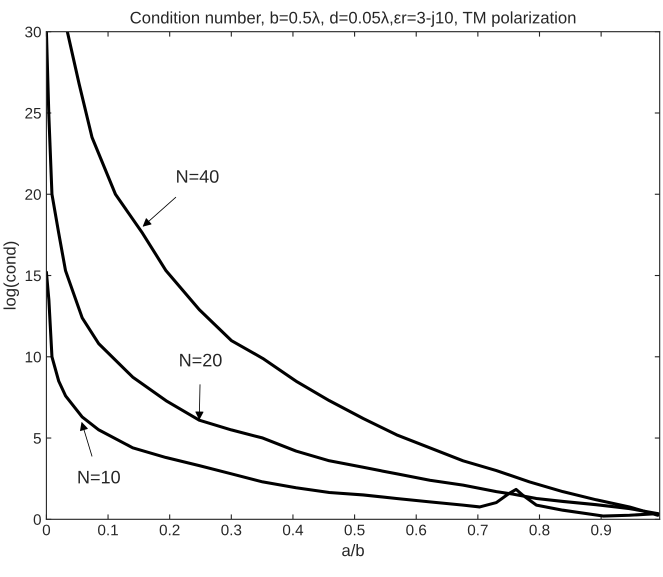  I want to click on annotation: N=10, so click(99, 477).